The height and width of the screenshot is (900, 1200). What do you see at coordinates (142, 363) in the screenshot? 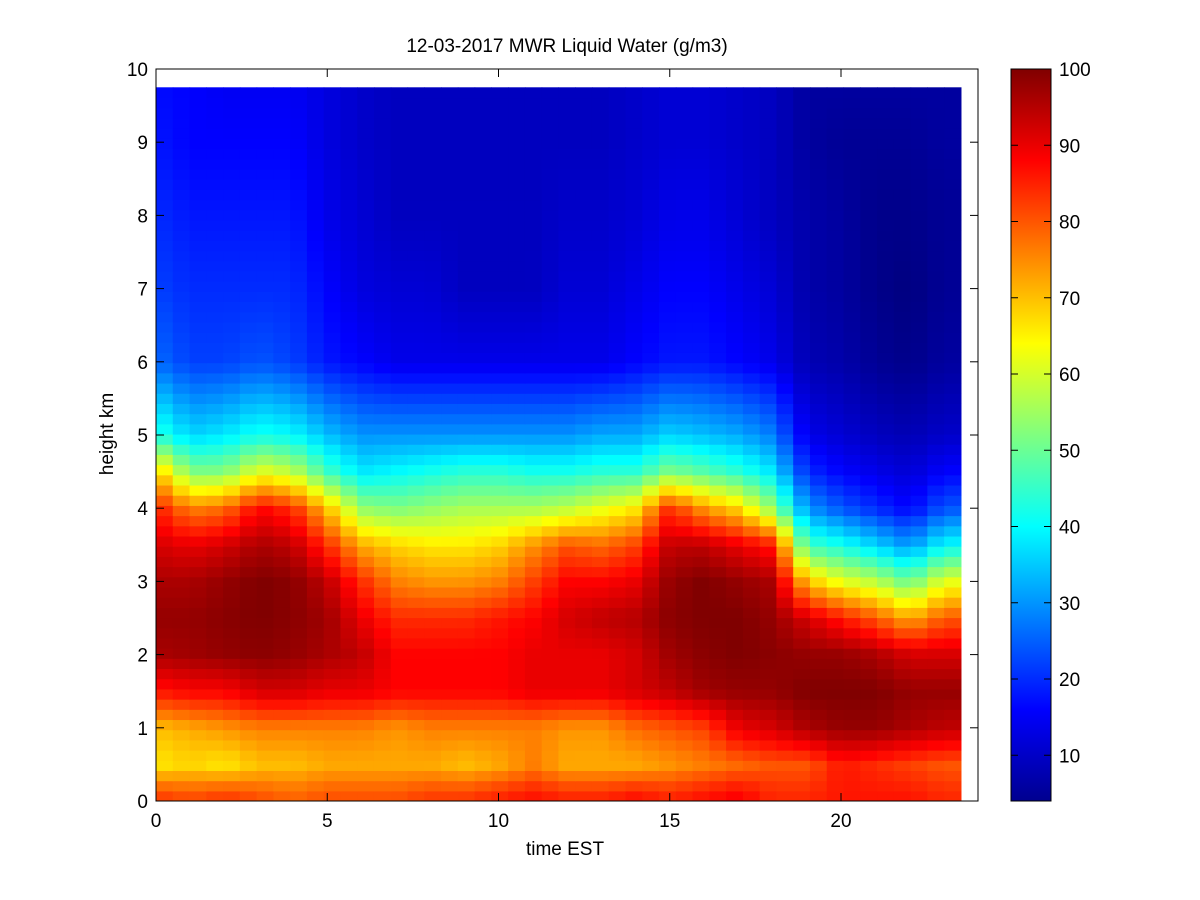
I see `y-tick-label: 6` at bounding box center [142, 363].